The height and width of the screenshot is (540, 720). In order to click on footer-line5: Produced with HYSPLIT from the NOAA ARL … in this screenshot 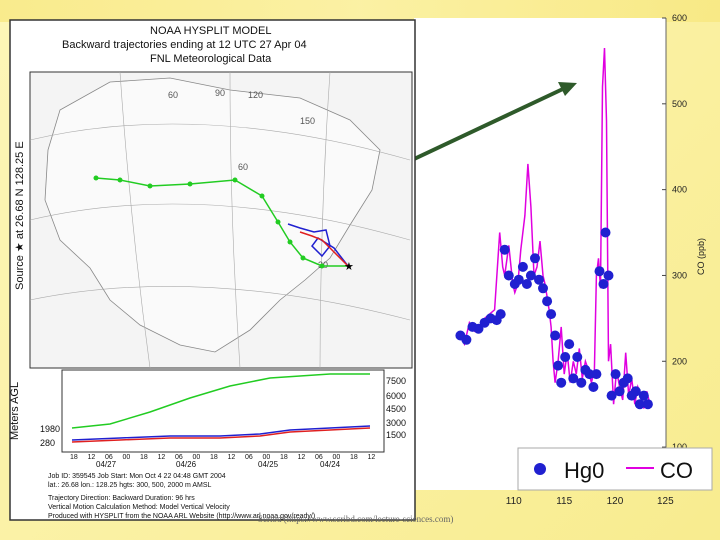, I will do `click(181, 516)`.